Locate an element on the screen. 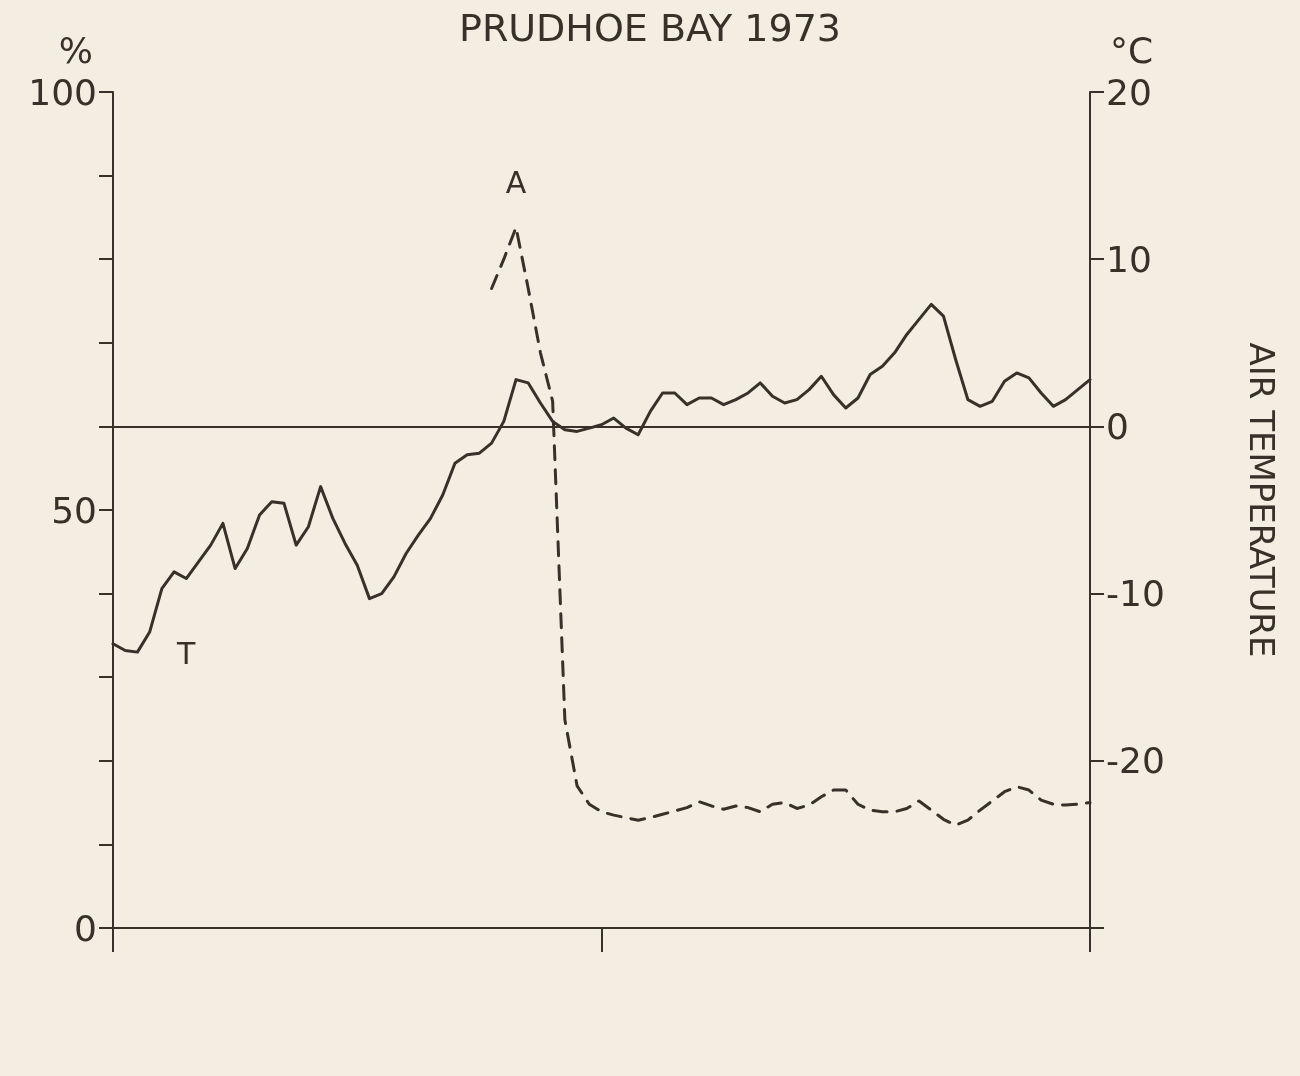  y-tick-label: 0 is located at coordinates (85, 928).